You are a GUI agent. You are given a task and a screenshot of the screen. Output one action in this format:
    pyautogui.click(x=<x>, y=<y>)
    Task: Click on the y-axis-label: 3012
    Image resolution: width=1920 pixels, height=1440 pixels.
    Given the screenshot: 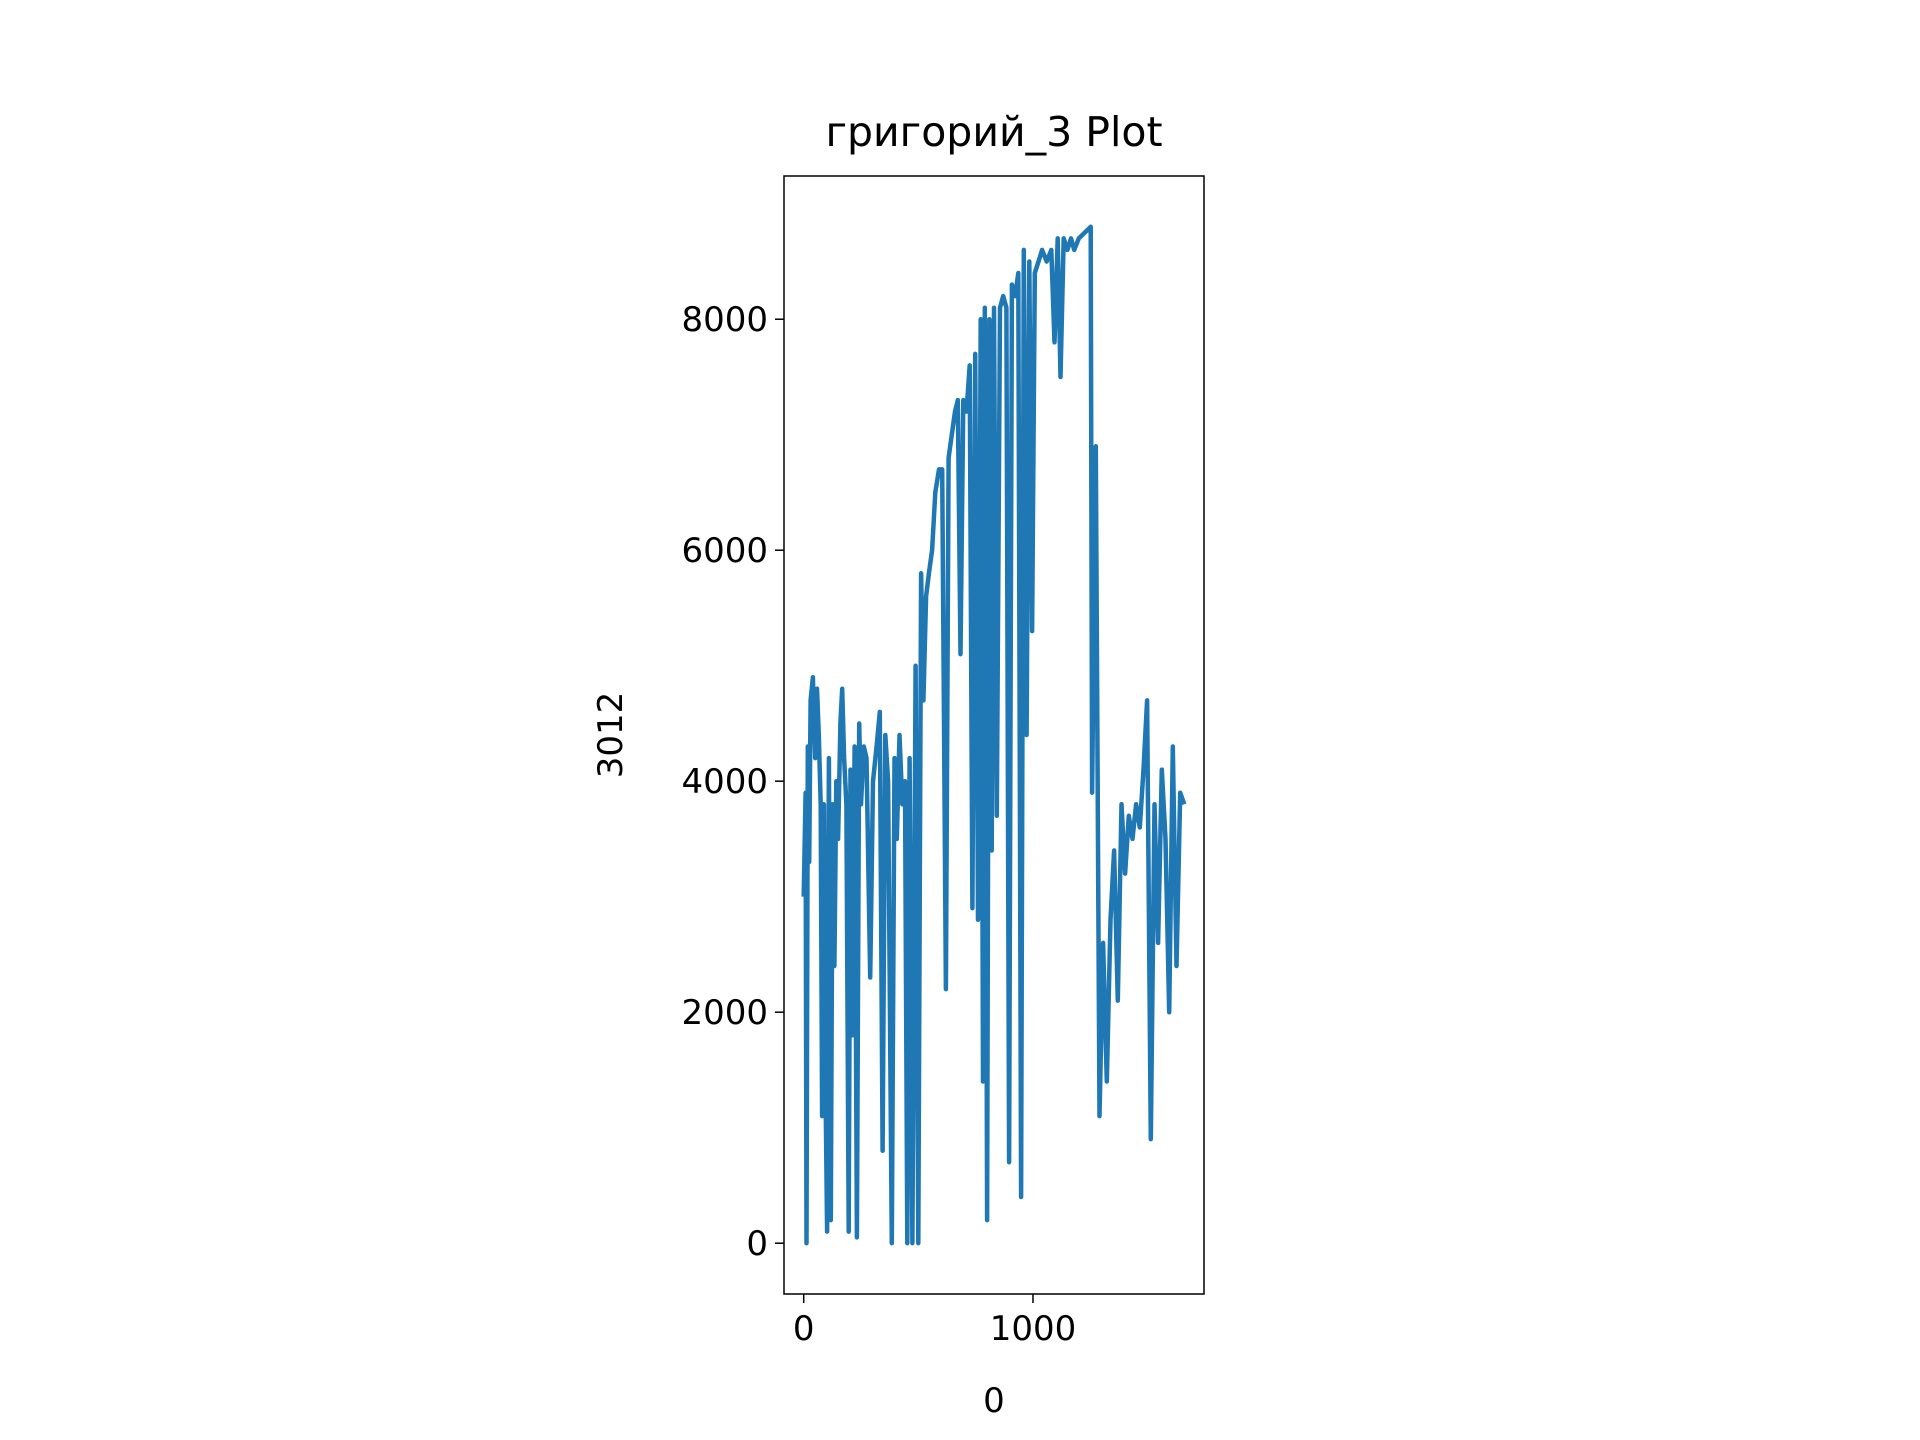 What is the action you would take?
    pyautogui.click(x=611, y=735)
    